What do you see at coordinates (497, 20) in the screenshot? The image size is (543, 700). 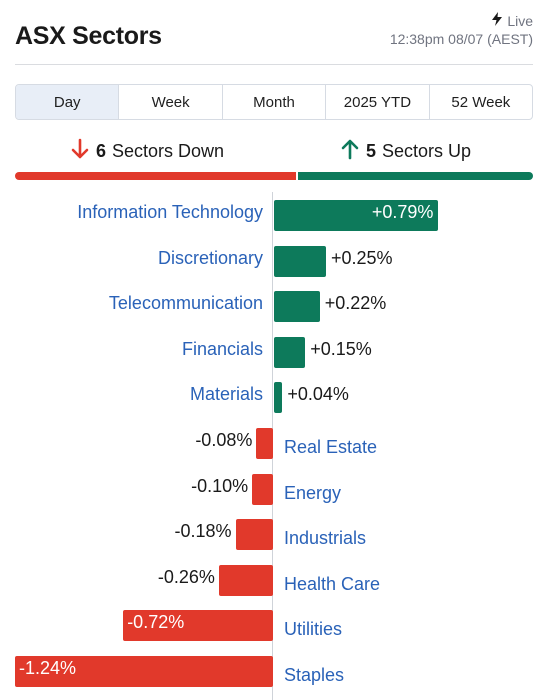 I see `lightning-bolt-icon` at bounding box center [497, 20].